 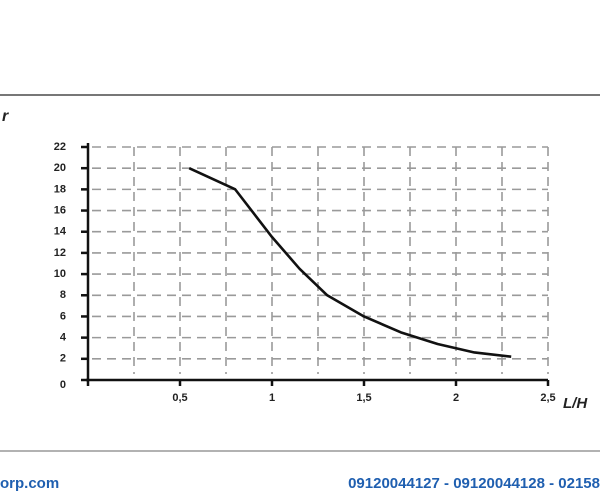 What do you see at coordinates (575, 403) in the screenshot?
I see `x-axis-label: L/H` at bounding box center [575, 403].